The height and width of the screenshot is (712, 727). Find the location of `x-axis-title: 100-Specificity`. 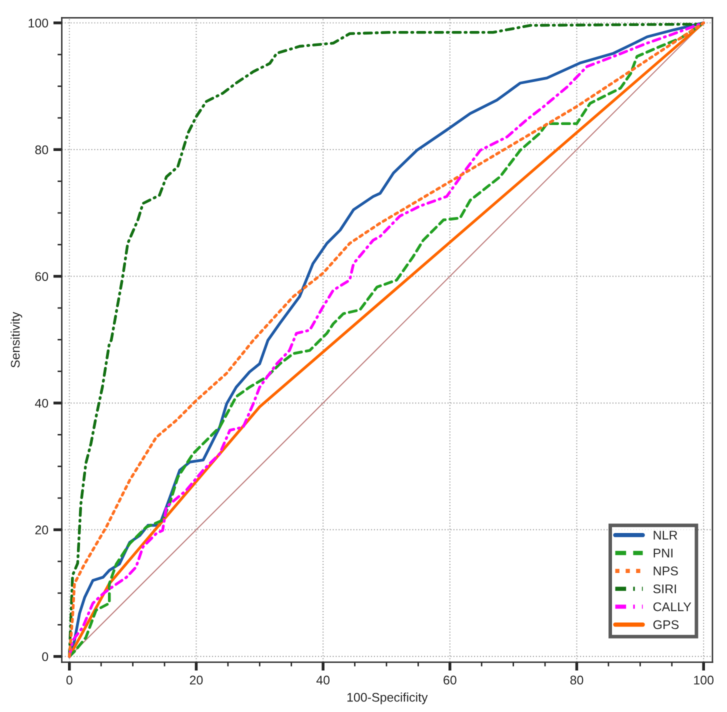

x-axis-title: 100-Specificity is located at coordinates (387, 698).